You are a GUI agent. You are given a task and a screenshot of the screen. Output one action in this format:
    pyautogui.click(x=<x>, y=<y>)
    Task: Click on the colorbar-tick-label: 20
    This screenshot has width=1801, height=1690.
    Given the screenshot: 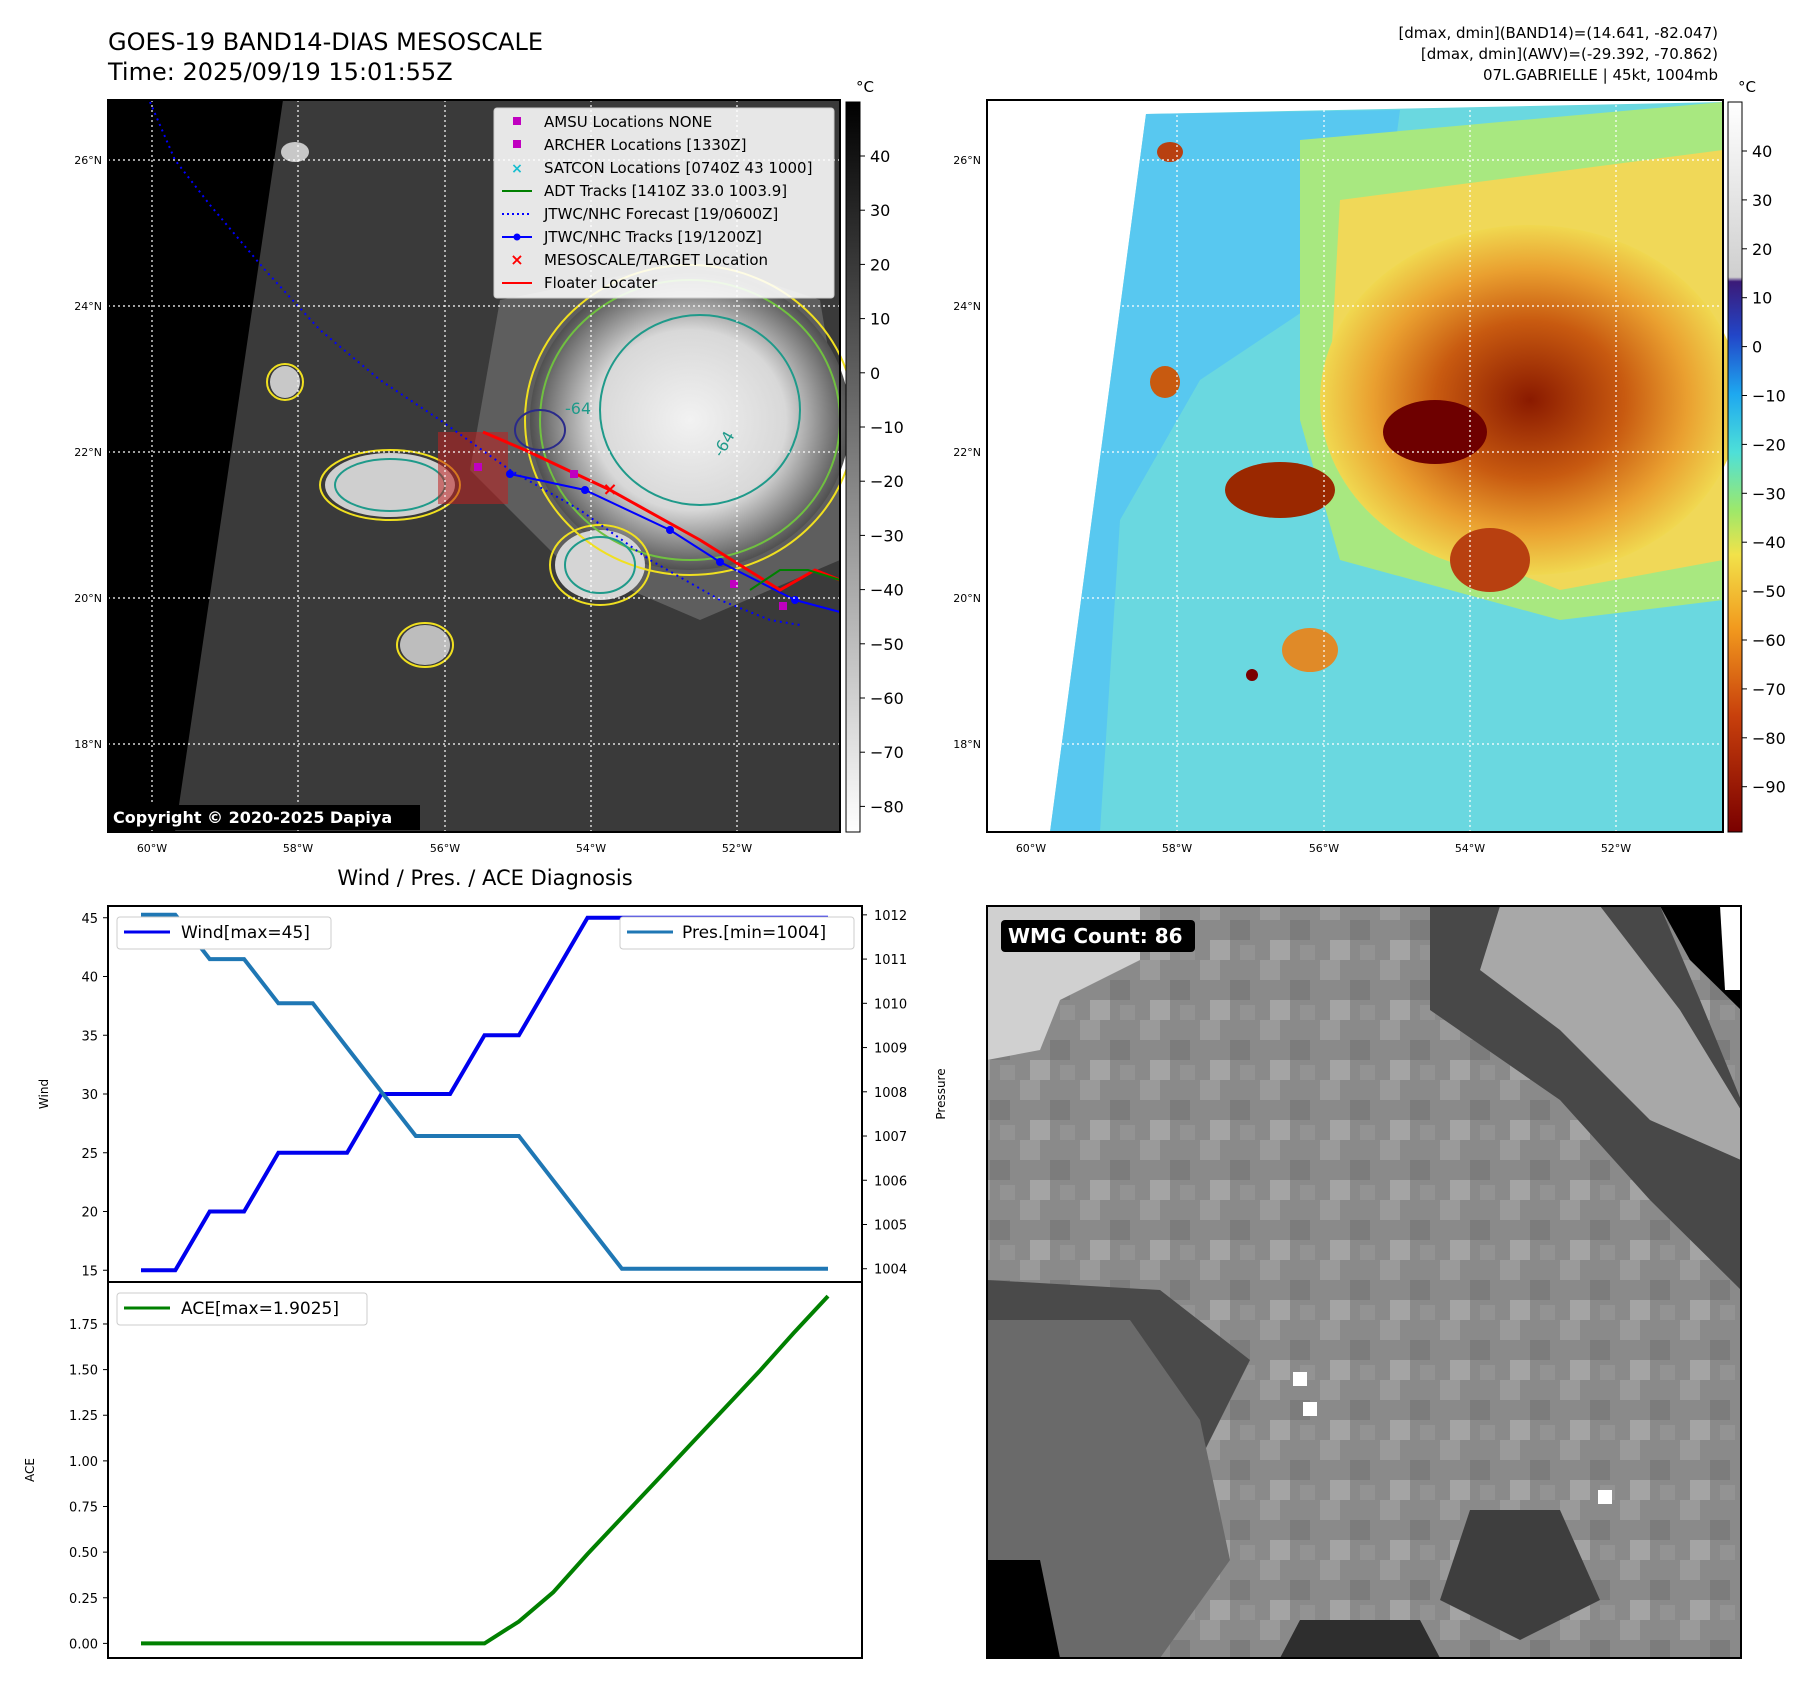 What is the action you would take?
    pyautogui.click(x=880, y=264)
    